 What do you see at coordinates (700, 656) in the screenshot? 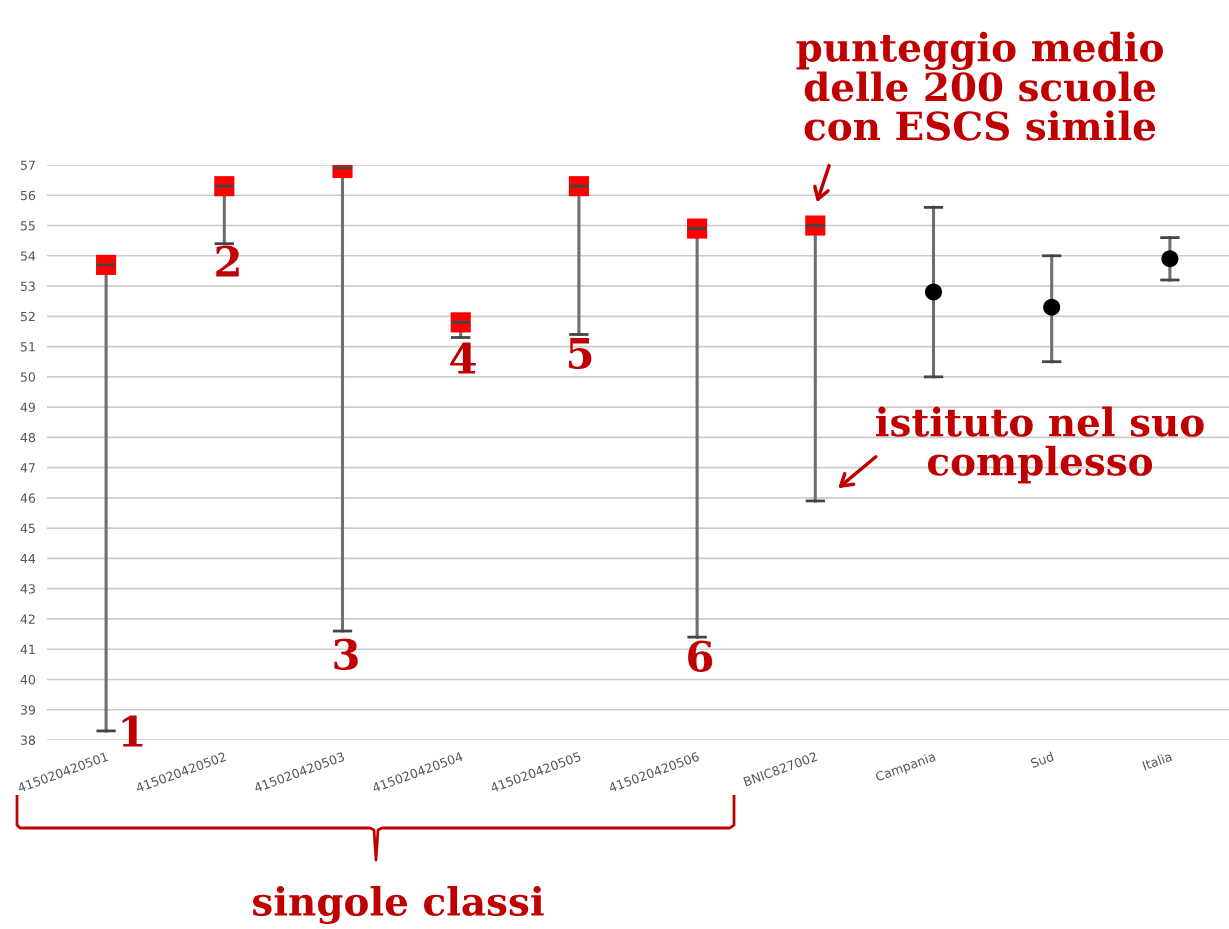
I see `annotation: 6` at bounding box center [700, 656].